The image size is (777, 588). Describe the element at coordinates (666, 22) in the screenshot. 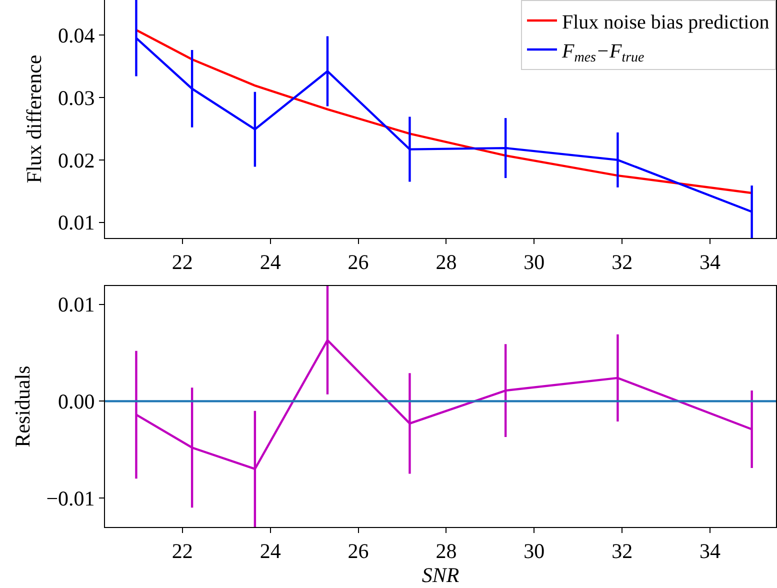

I see `legend-label: Flux noise bias prediction` at that location.